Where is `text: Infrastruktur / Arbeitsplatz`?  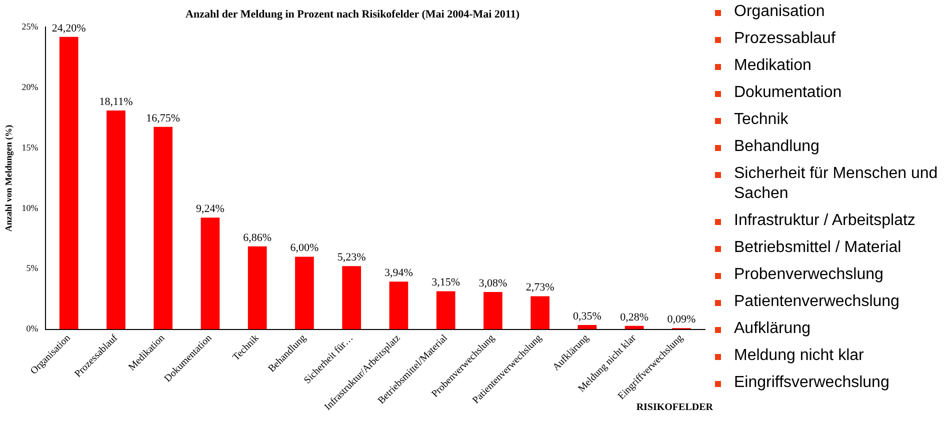 text: Infrastruktur / Arbeitsplatz is located at coordinates (825, 221).